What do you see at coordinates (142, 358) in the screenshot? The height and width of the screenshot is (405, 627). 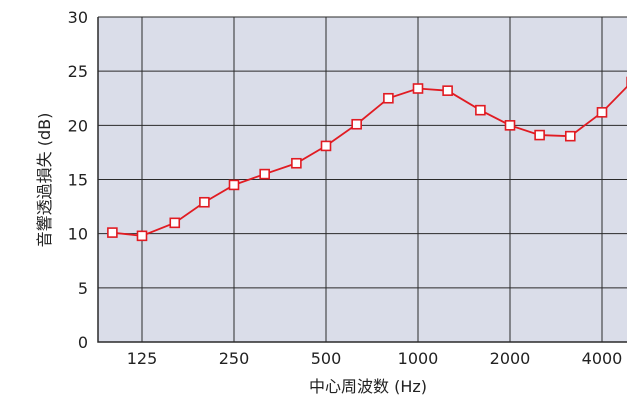 I see `x-tick-label: 125` at bounding box center [142, 358].